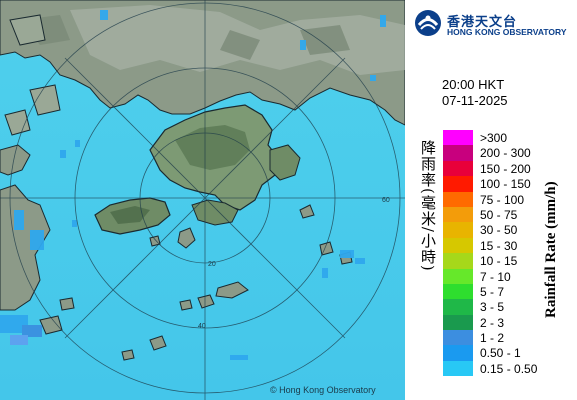  Describe the element at coordinates (285, 162) in the screenshot. I see `sai-kung-land` at that location.